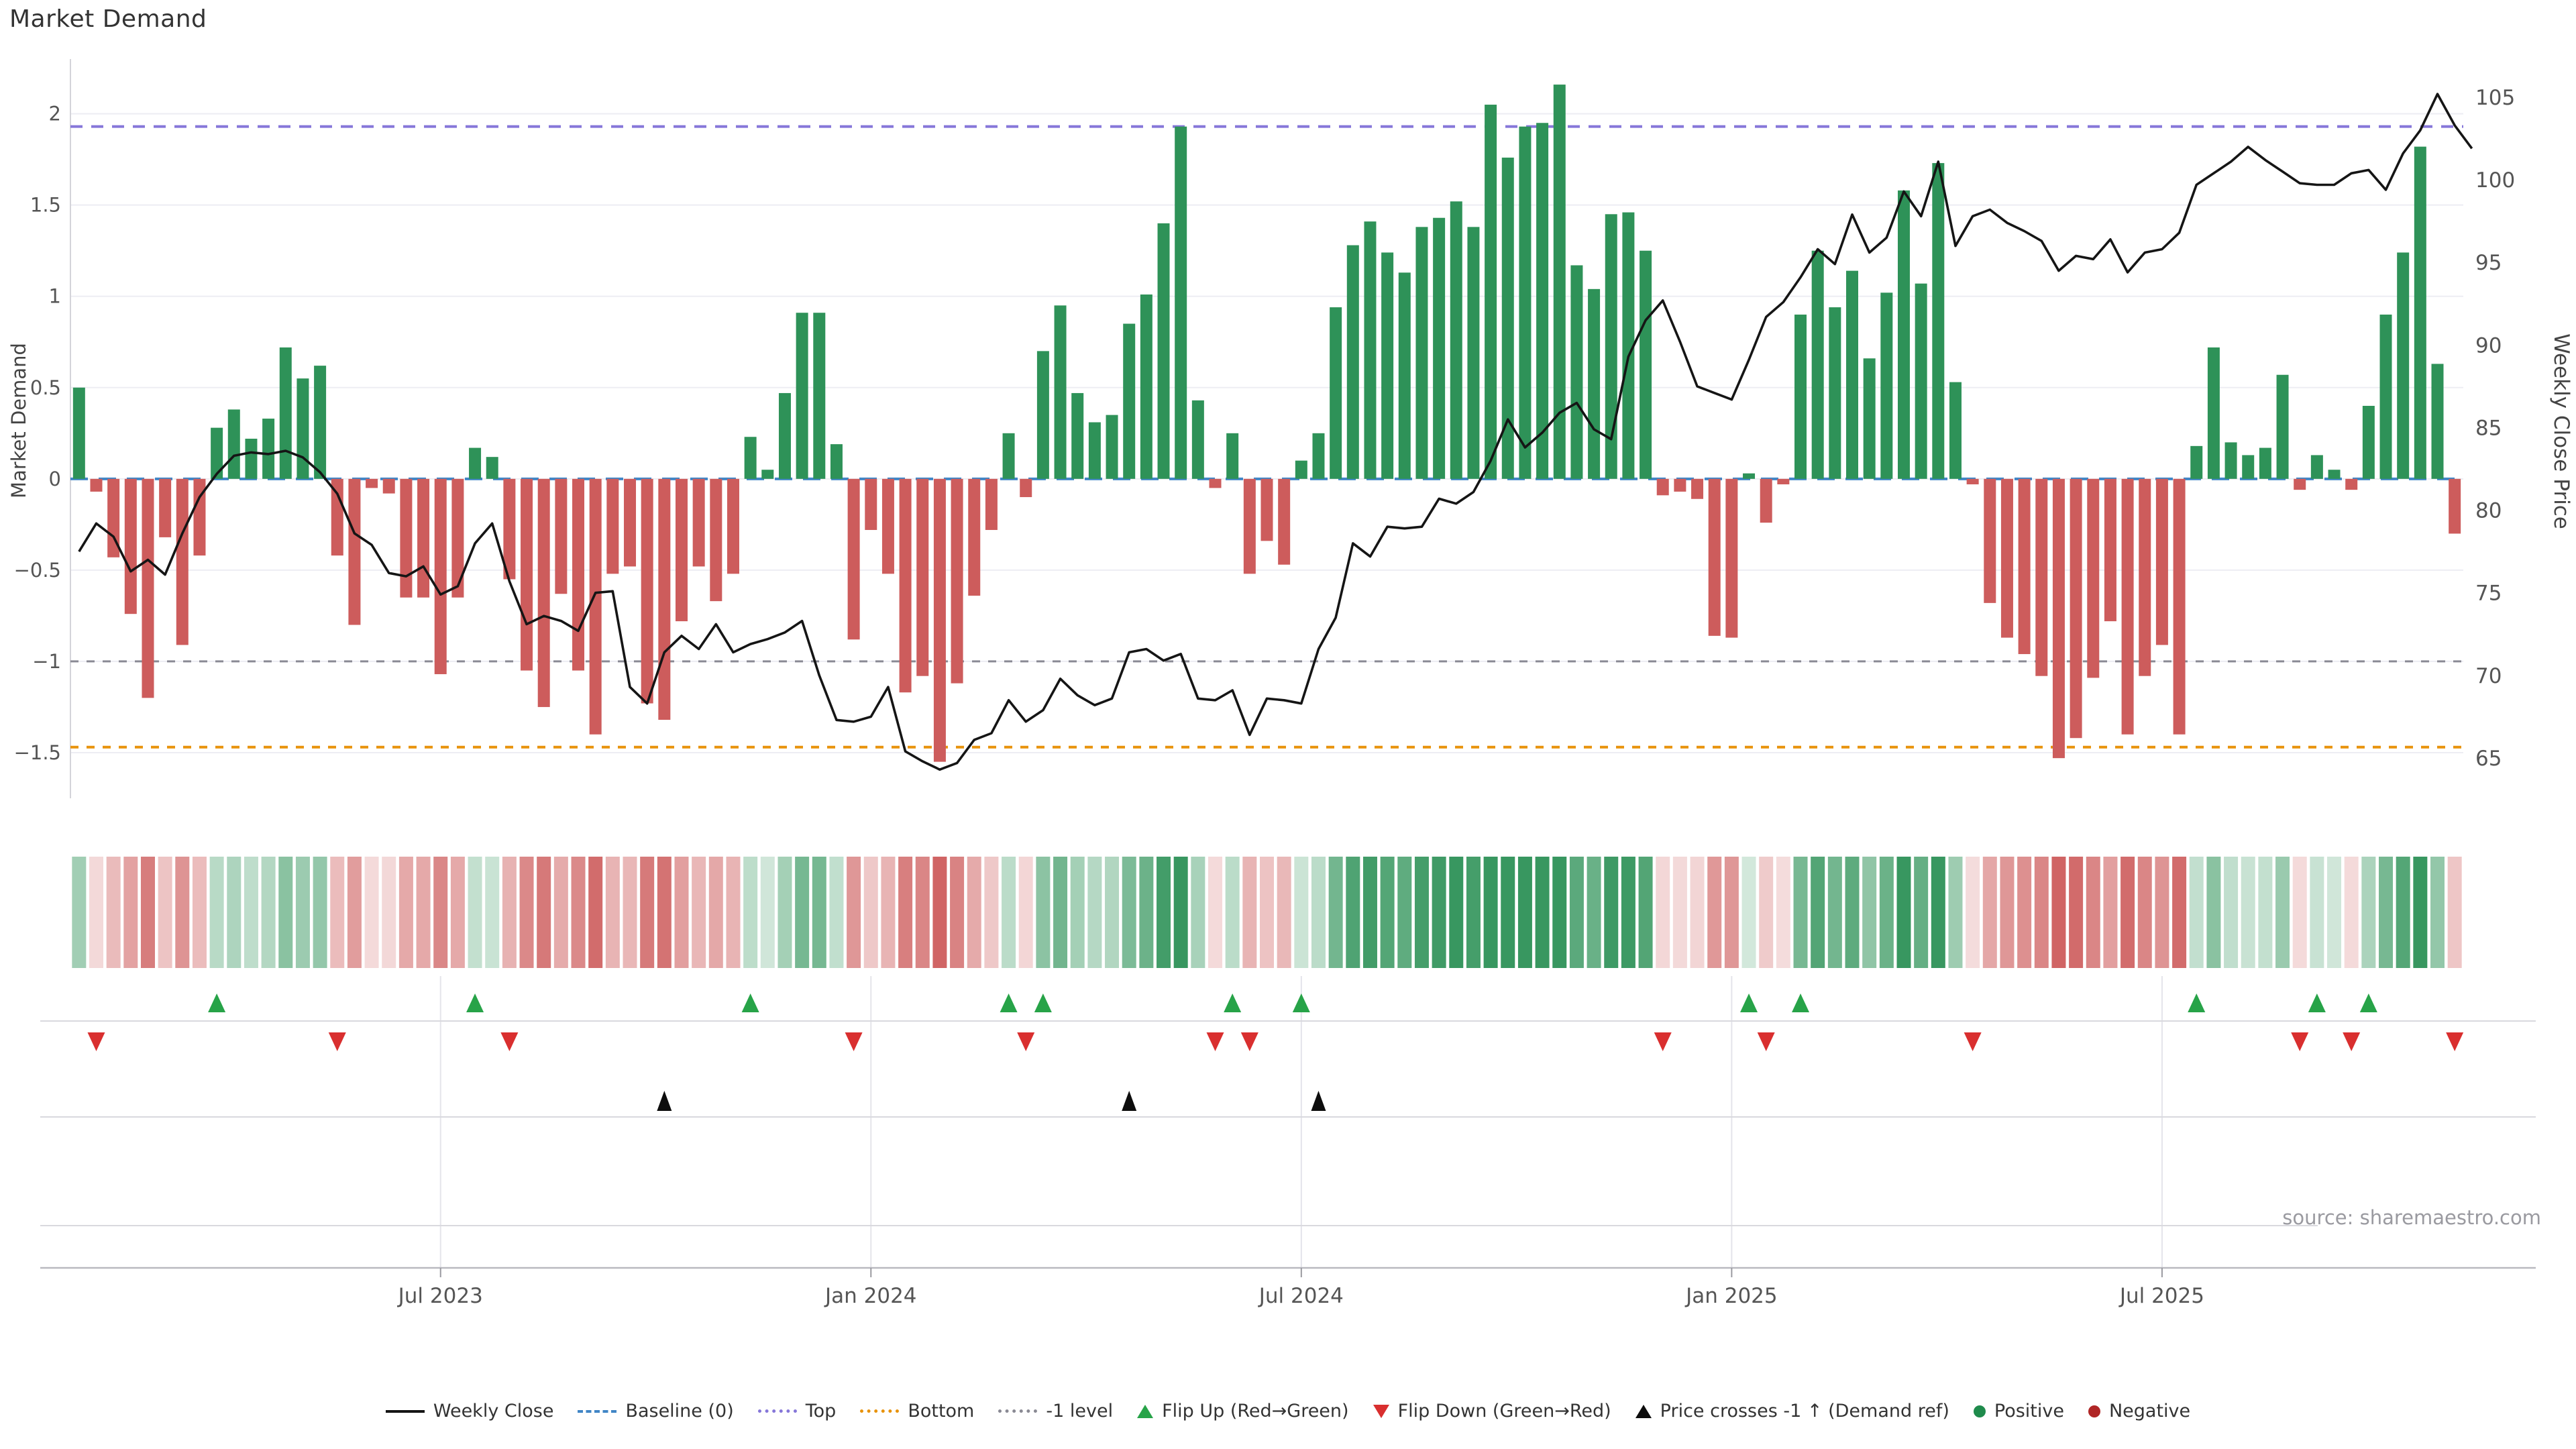 The image size is (2576, 1449). I want to click on source-attribution: source: sharemaestro.com, so click(2411, 1217).